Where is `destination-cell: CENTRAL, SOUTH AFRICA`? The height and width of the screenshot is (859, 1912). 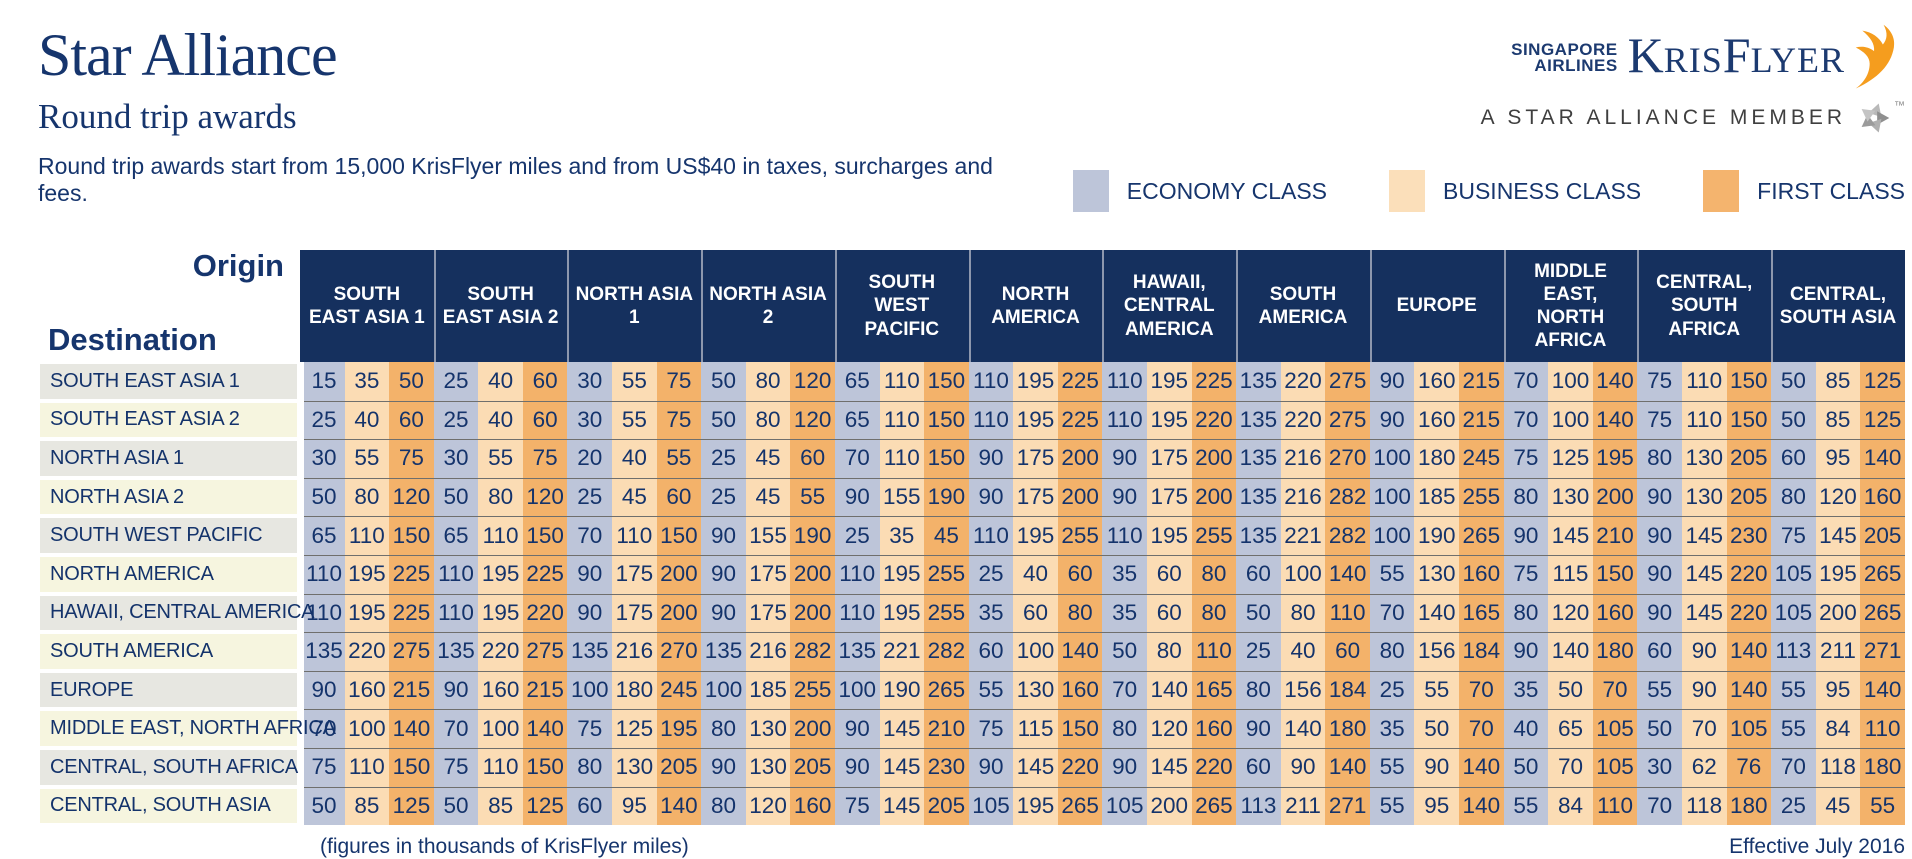 destination-cell: CENTRAL, SOUTH AFRICA is located at coordinates (172, 767).